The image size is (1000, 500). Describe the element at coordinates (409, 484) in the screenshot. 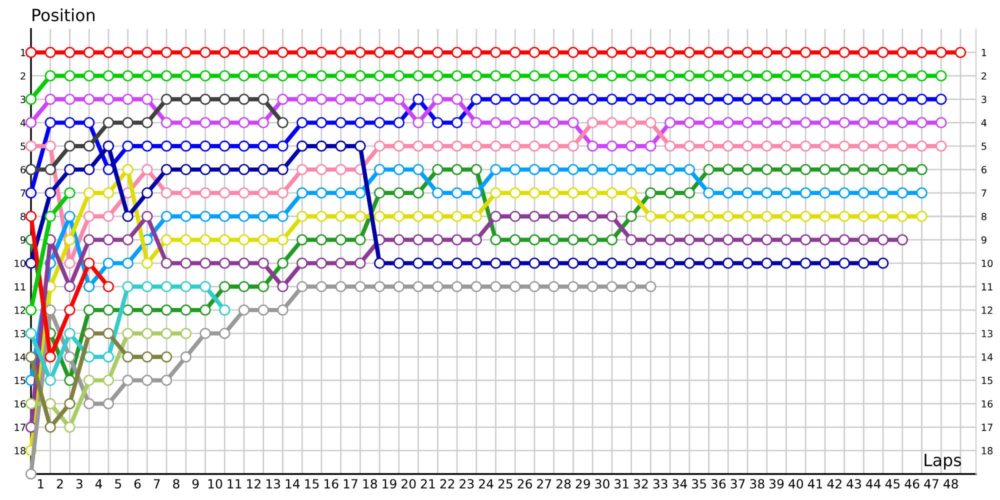

I see `x-tick-label: 20` at that location.